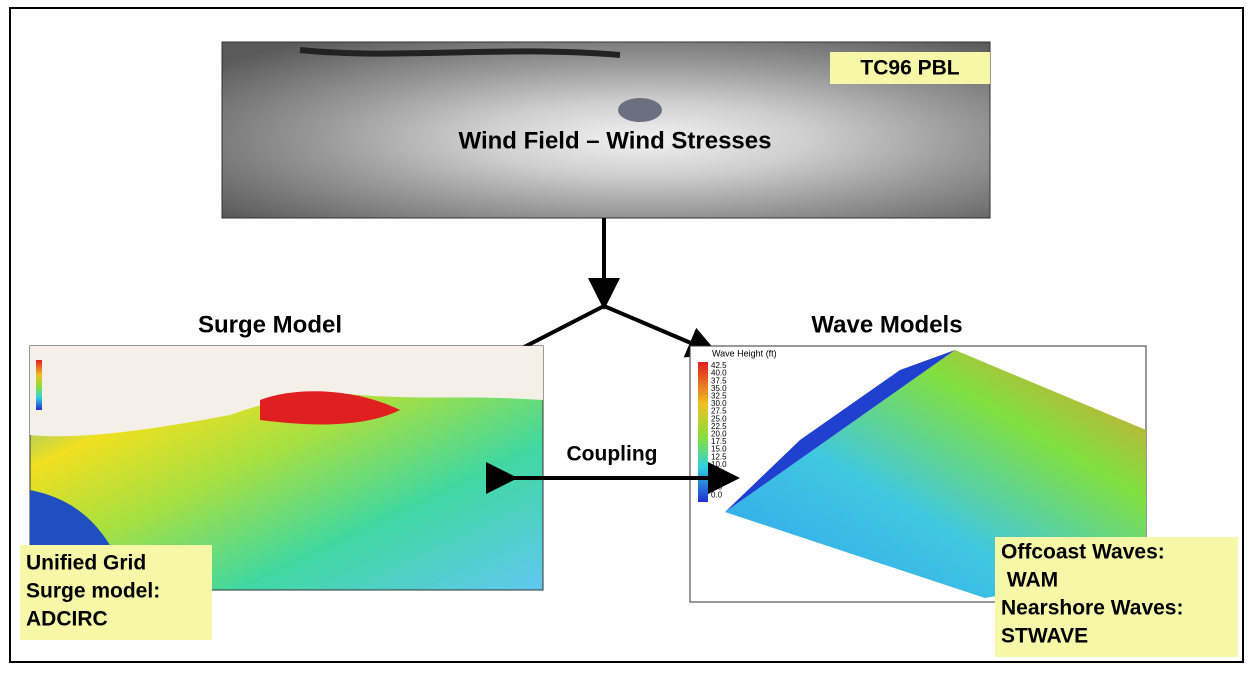 The height and width of the screenshot is (673, 1249). Describe the element at coordinates (719, 411) in the screenshot. I see `label: 27.5` at that location.